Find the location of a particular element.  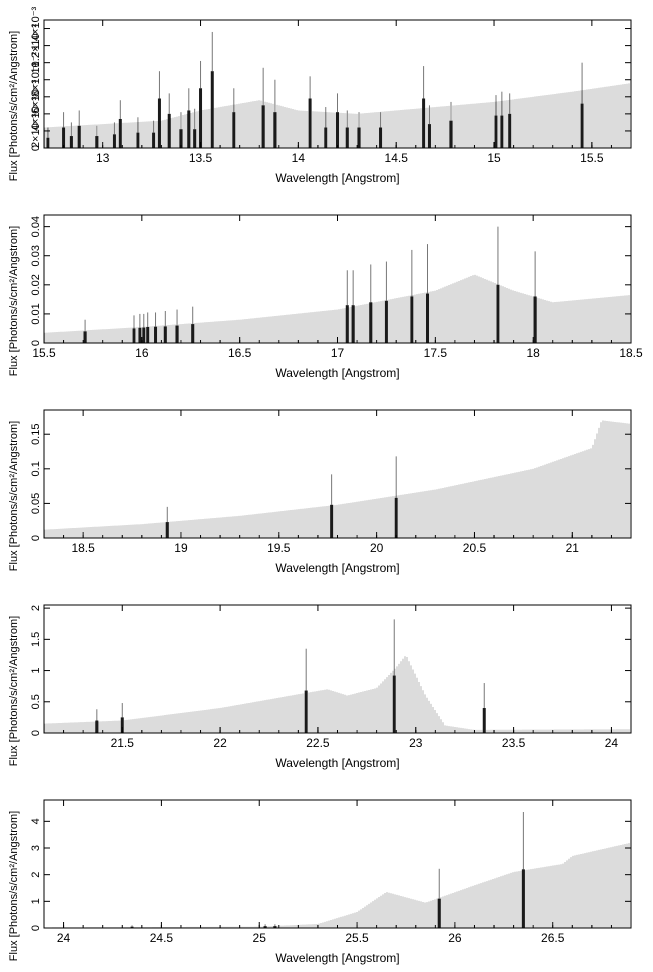

x-tick-label: 18 is located at coordinates (533, 353).